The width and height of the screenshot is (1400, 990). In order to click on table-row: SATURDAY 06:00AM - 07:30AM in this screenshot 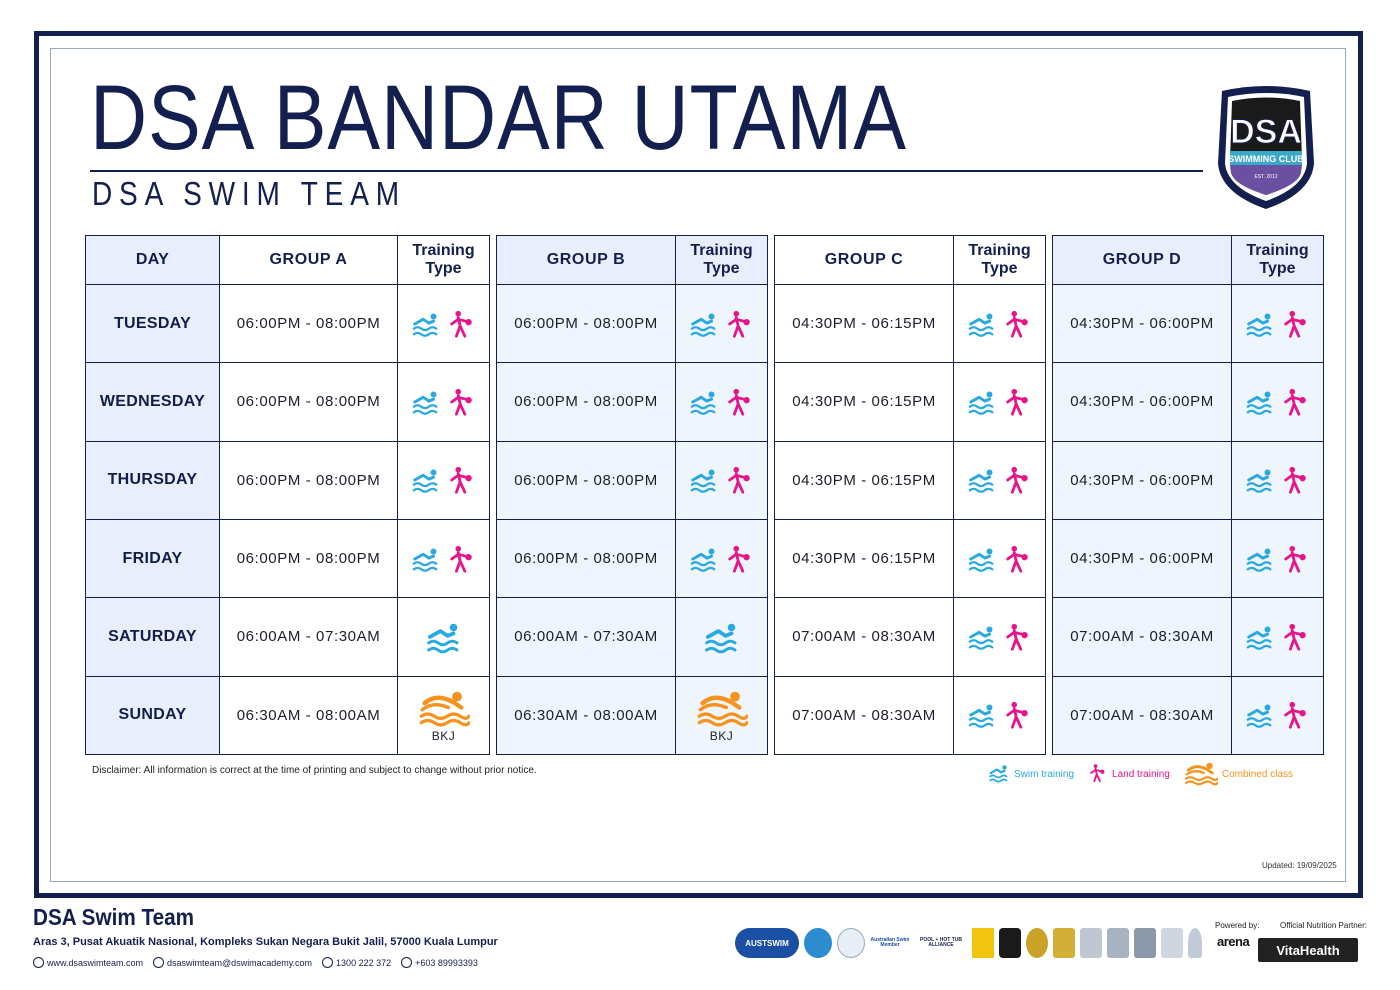, I will do `click(287, 636)`.